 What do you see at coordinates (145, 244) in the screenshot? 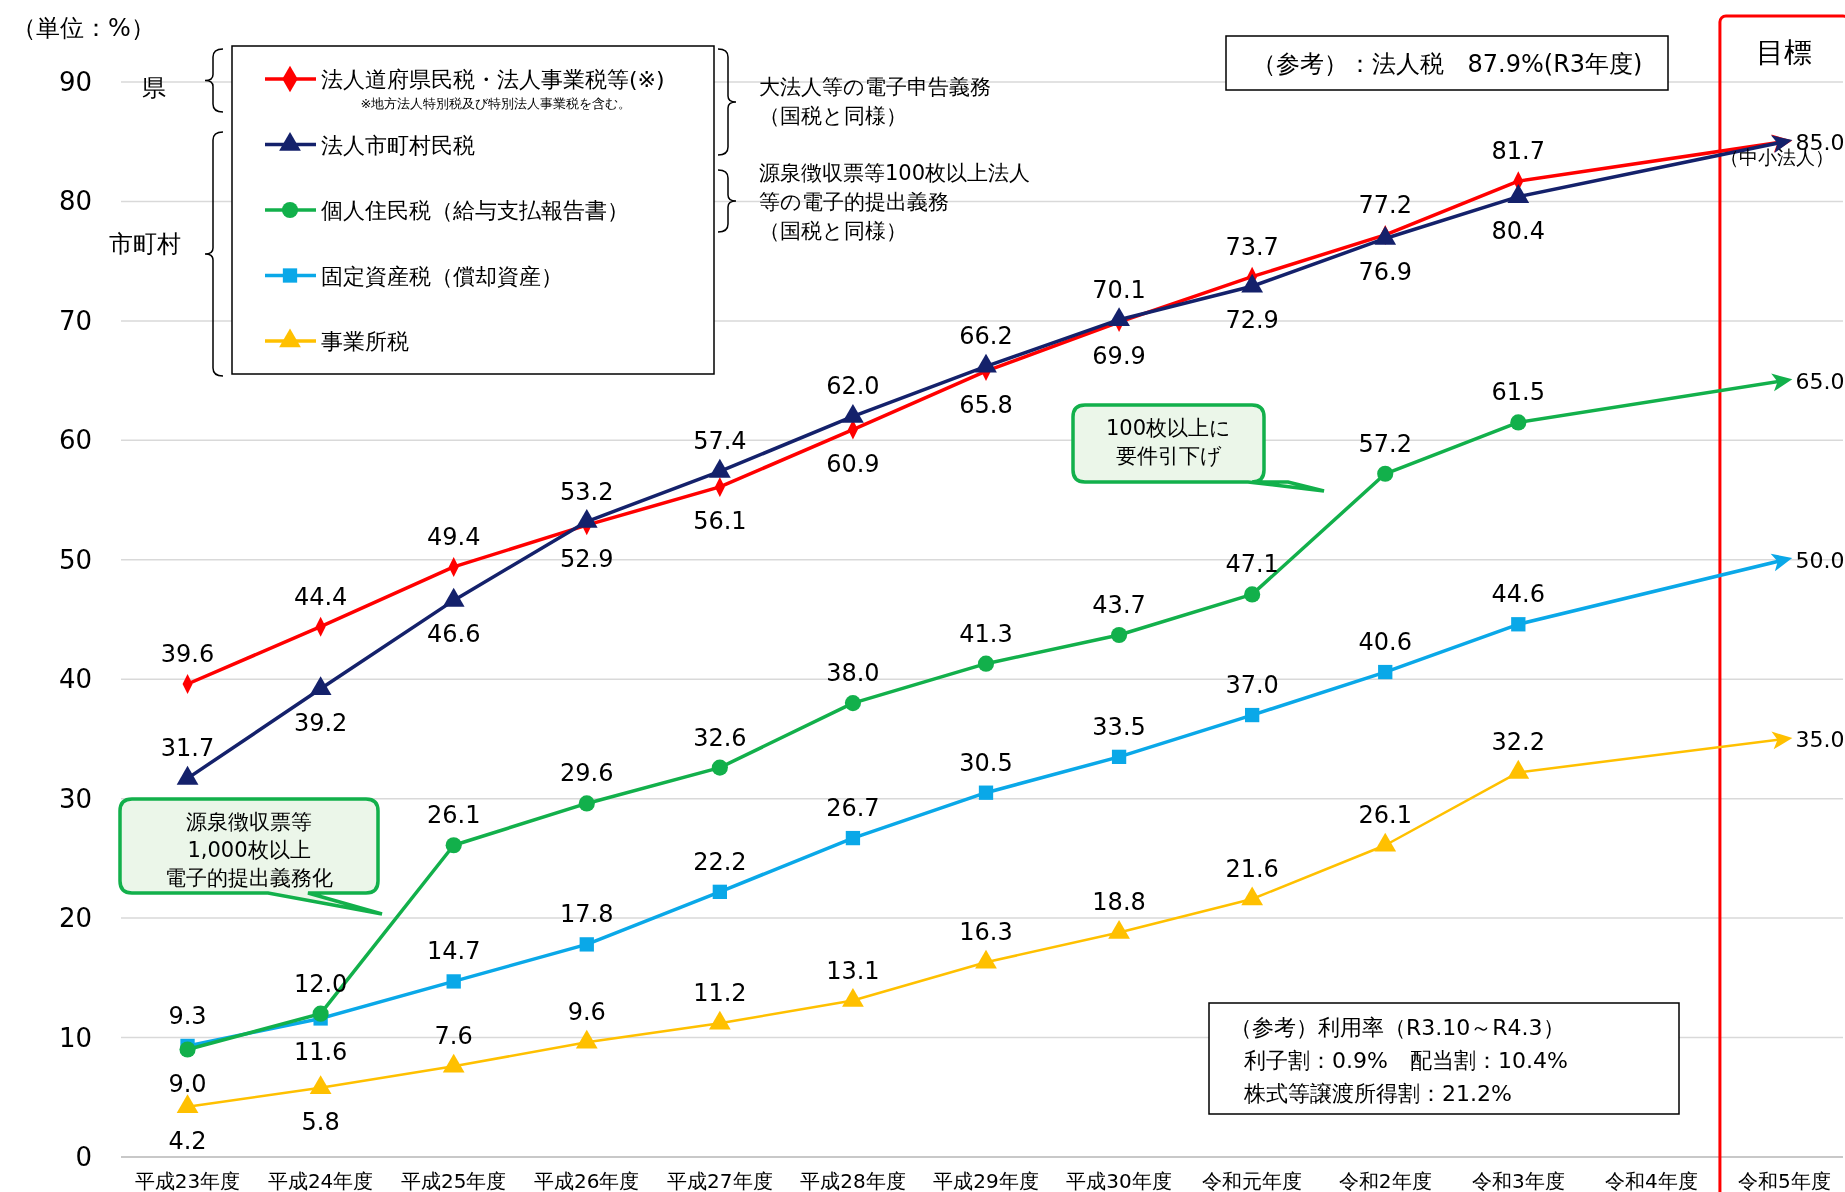
I see `annotation: 市町村` at bounding box center [145, 244].